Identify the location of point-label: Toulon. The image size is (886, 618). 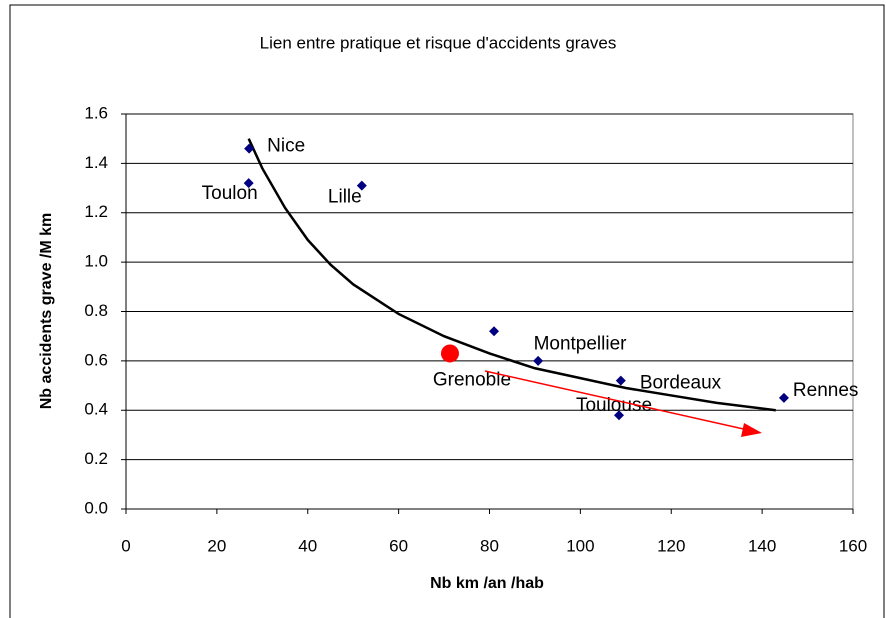
(230, 193).